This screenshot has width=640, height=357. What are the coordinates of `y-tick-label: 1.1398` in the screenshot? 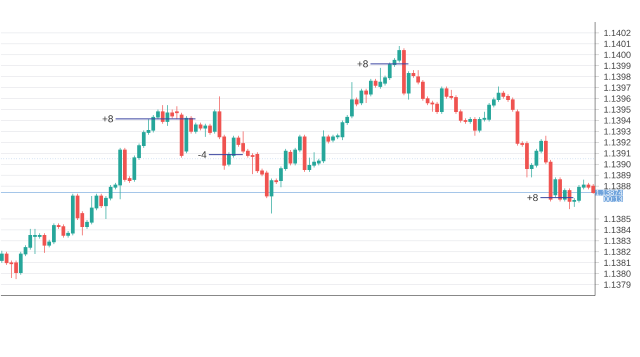 It's located at (617, 76).